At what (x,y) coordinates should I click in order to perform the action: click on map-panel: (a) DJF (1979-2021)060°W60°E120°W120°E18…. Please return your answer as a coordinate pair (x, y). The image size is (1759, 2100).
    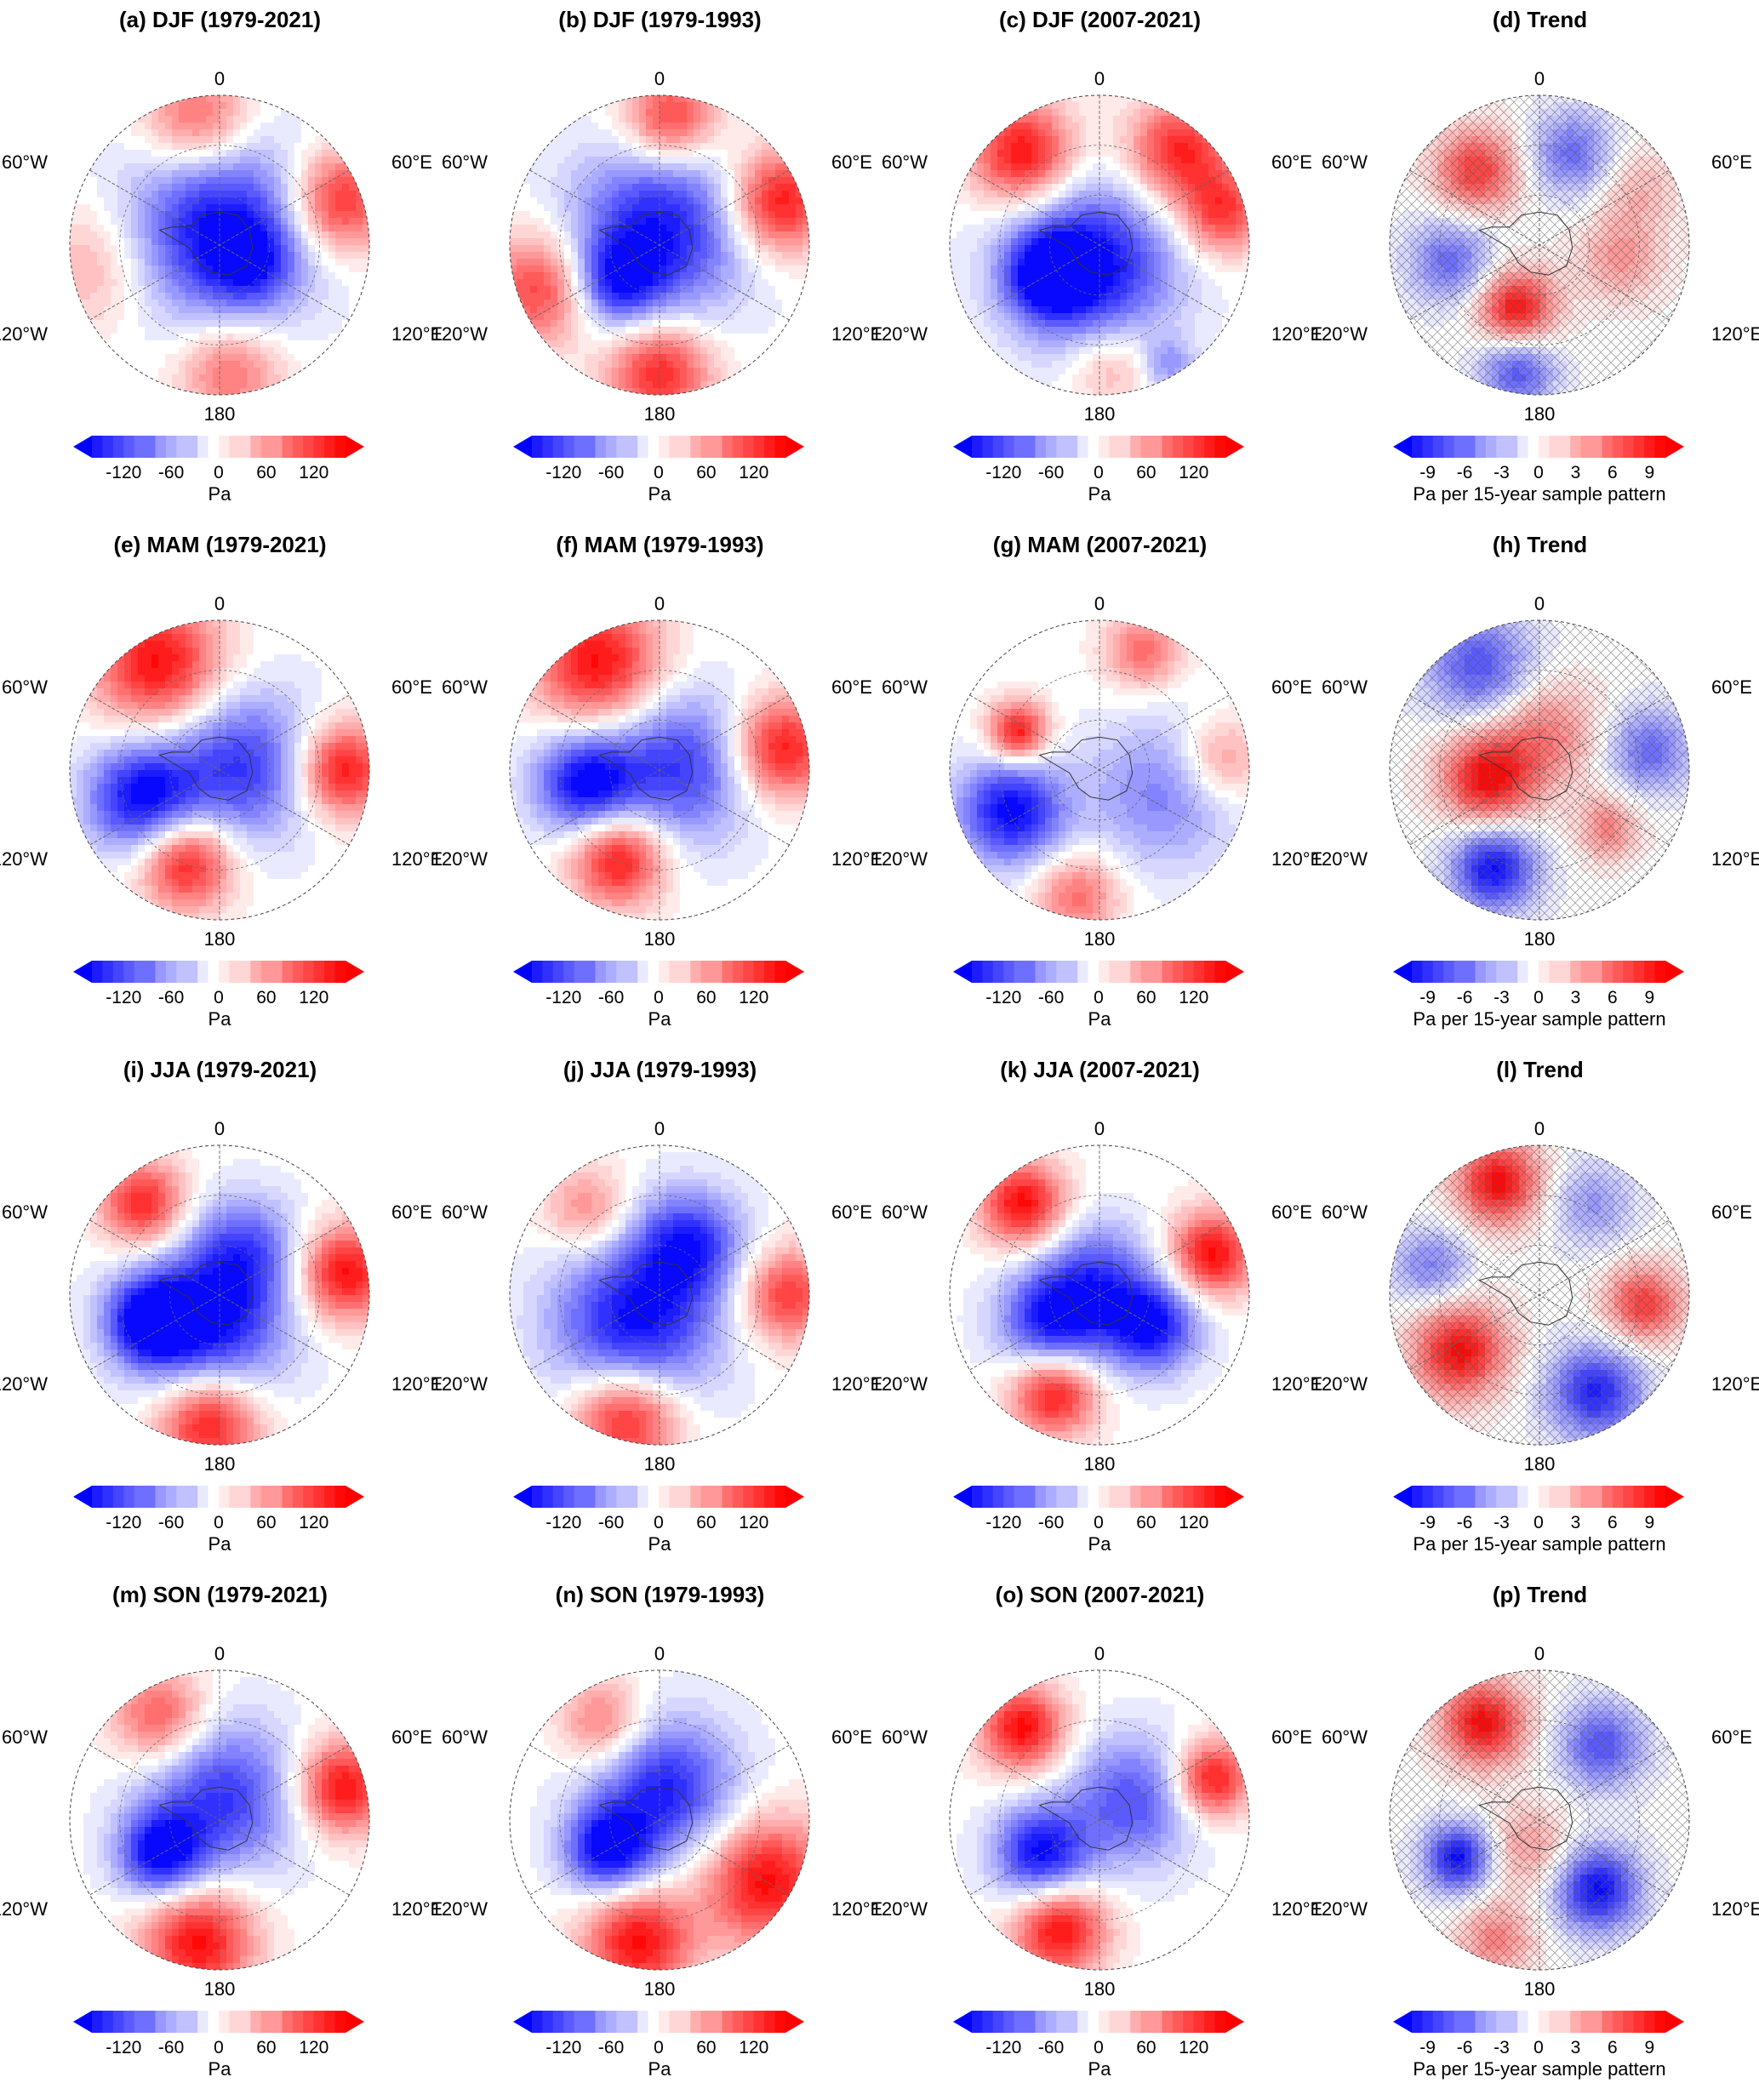
    Looking at the image, I should click on (220, 262).